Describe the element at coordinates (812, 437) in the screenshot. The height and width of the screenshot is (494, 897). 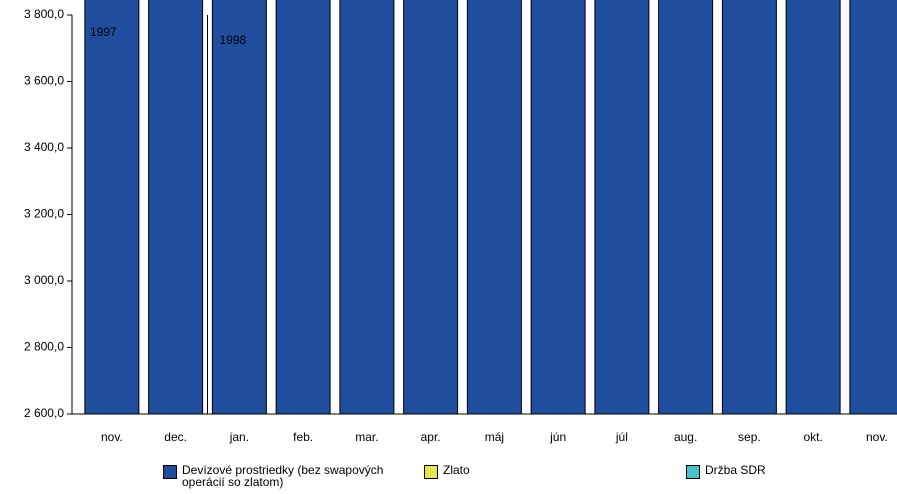
I see `x-tick-label: okt.` at that location.